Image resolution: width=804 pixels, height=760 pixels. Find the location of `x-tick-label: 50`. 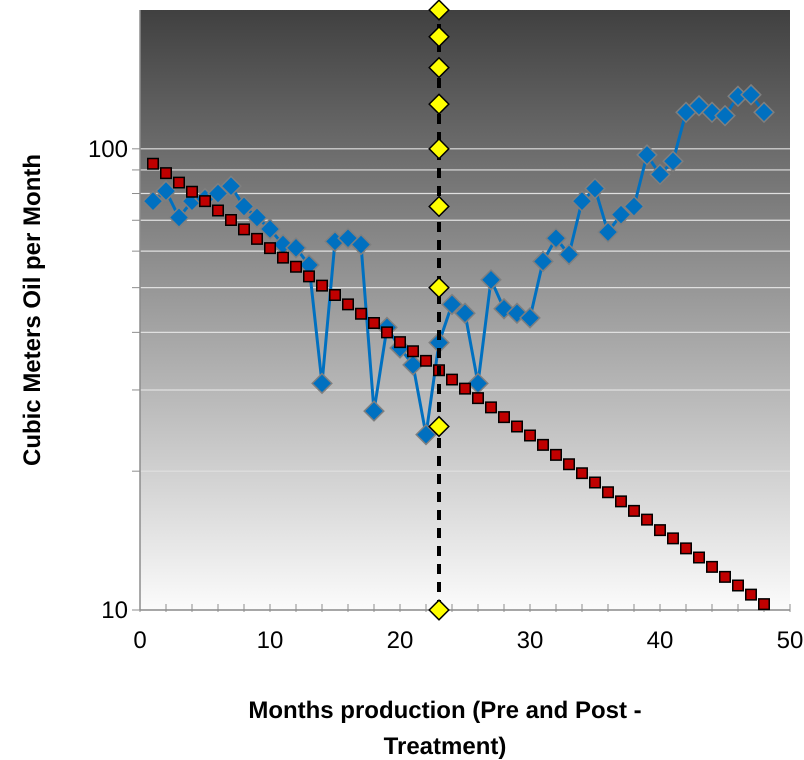

x-tick-label: 50 is located at coordinates (790, 640).